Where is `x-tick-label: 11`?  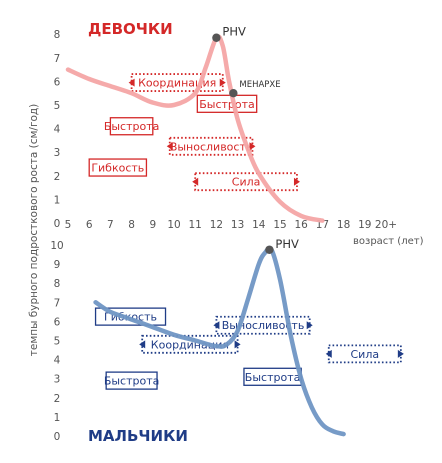 x-tick-label: 11 is located at coordinates (195, 225).